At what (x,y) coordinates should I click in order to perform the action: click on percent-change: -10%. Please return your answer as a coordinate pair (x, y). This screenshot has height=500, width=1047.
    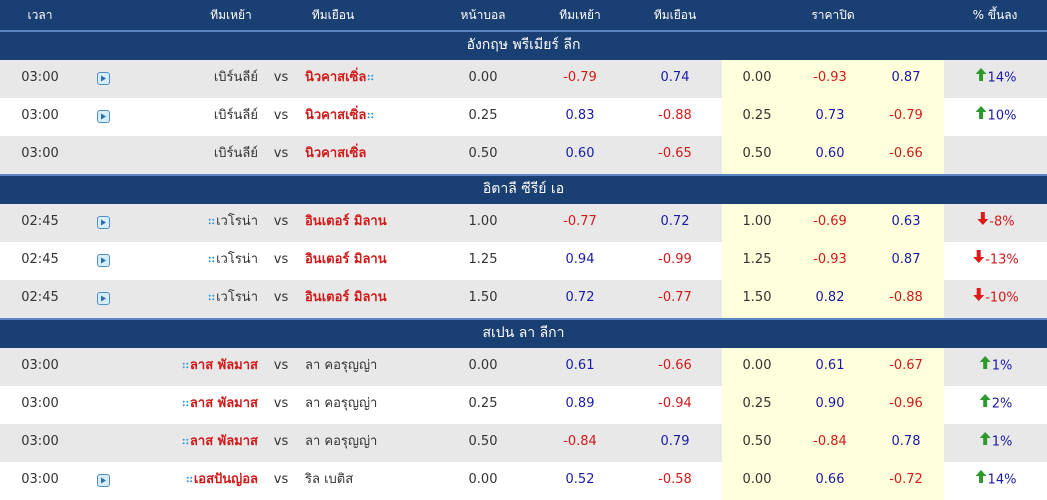
    Looking at the image, I should click on (996, 298).